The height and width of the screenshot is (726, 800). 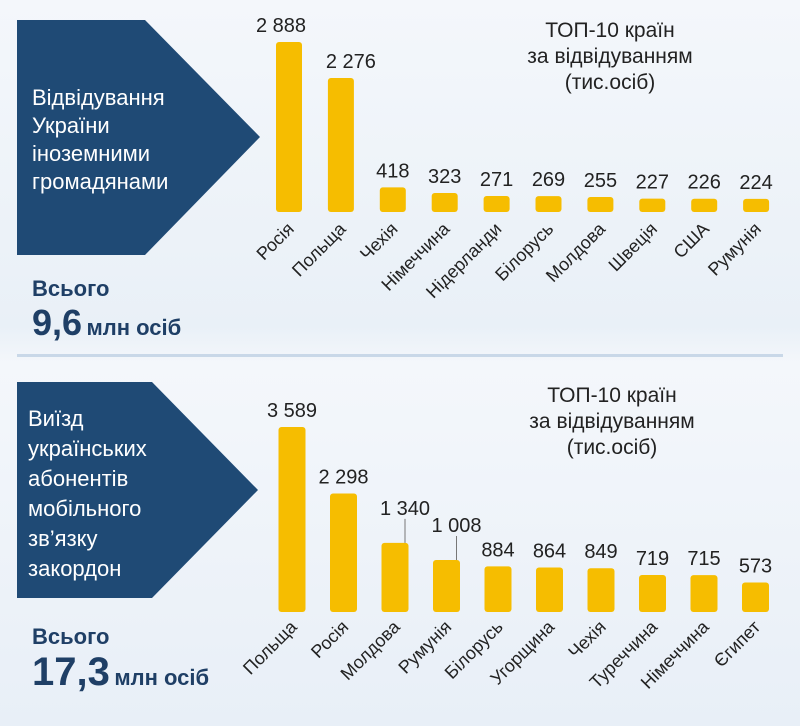 What do you see at coordinates (600, 552) in the screenshot?
I see `data-label: 849` at bounding box center [600, 552].